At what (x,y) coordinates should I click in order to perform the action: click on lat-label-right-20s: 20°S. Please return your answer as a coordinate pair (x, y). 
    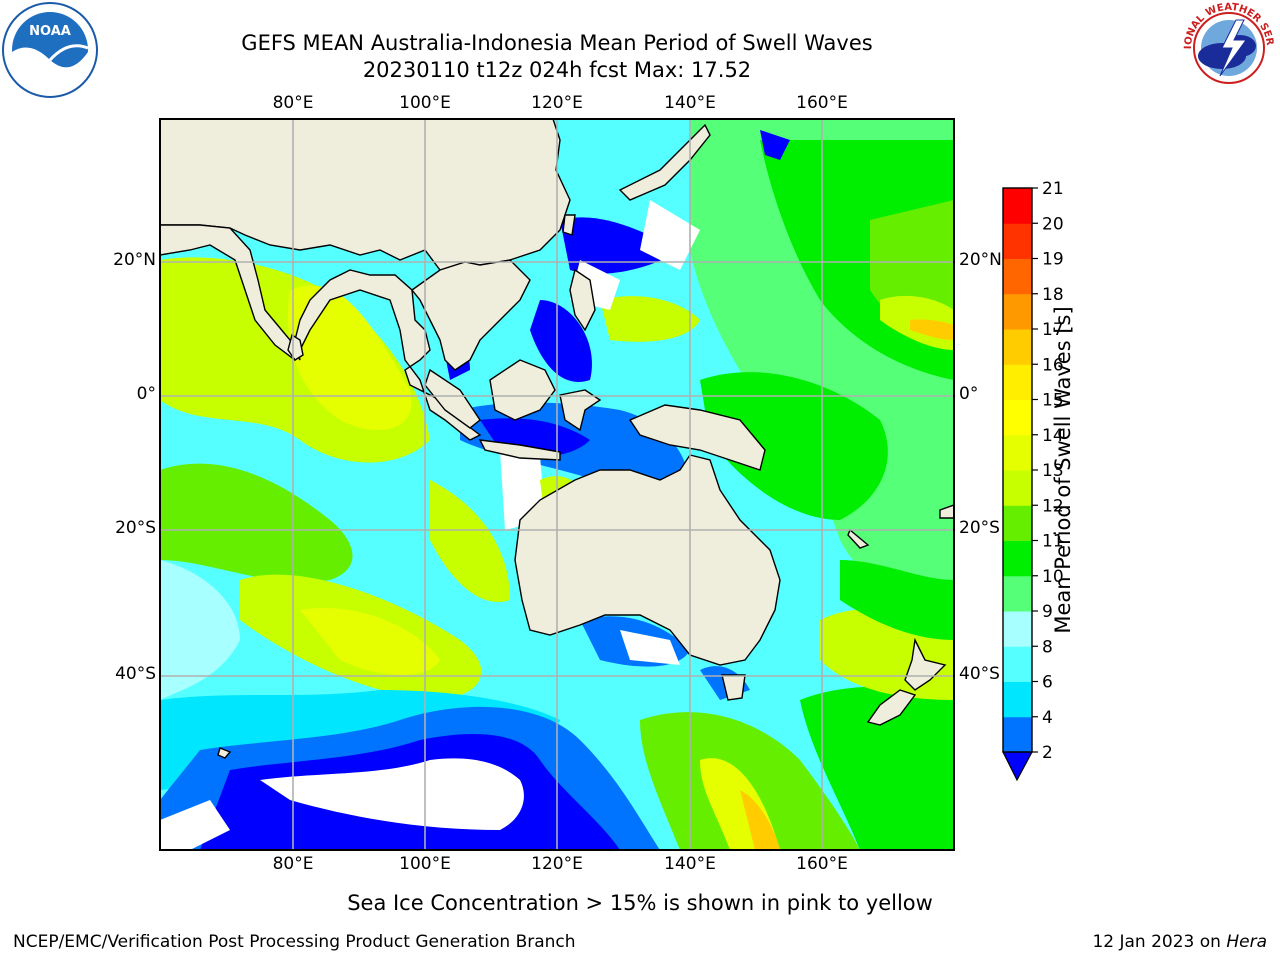
    Looking at the image, I should click on (979, 528).